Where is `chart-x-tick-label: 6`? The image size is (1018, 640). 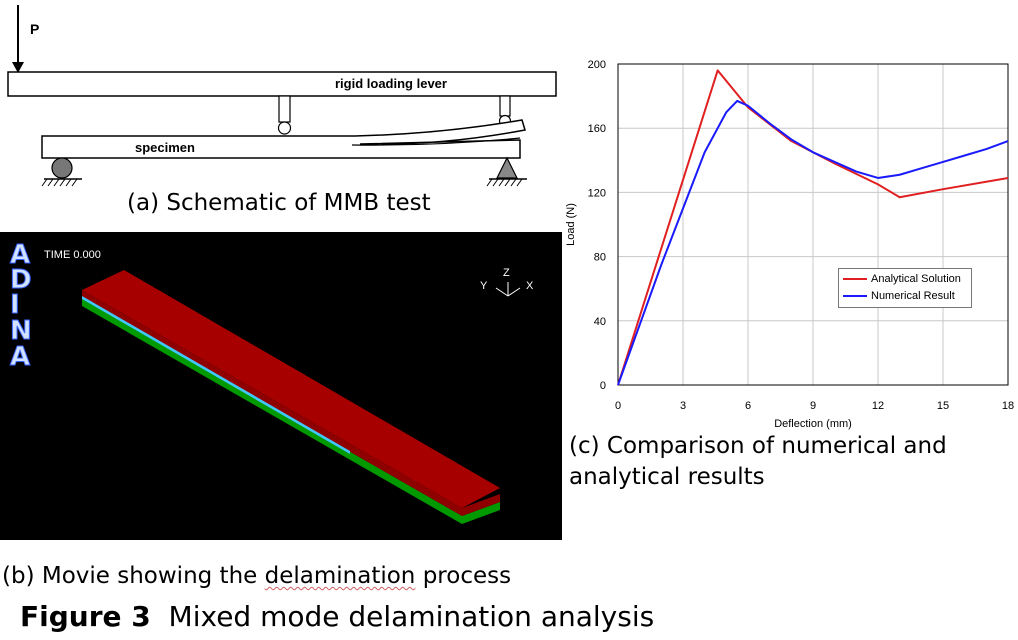 chart-x-tick-label: 6 is located at coordinates (748, 406).